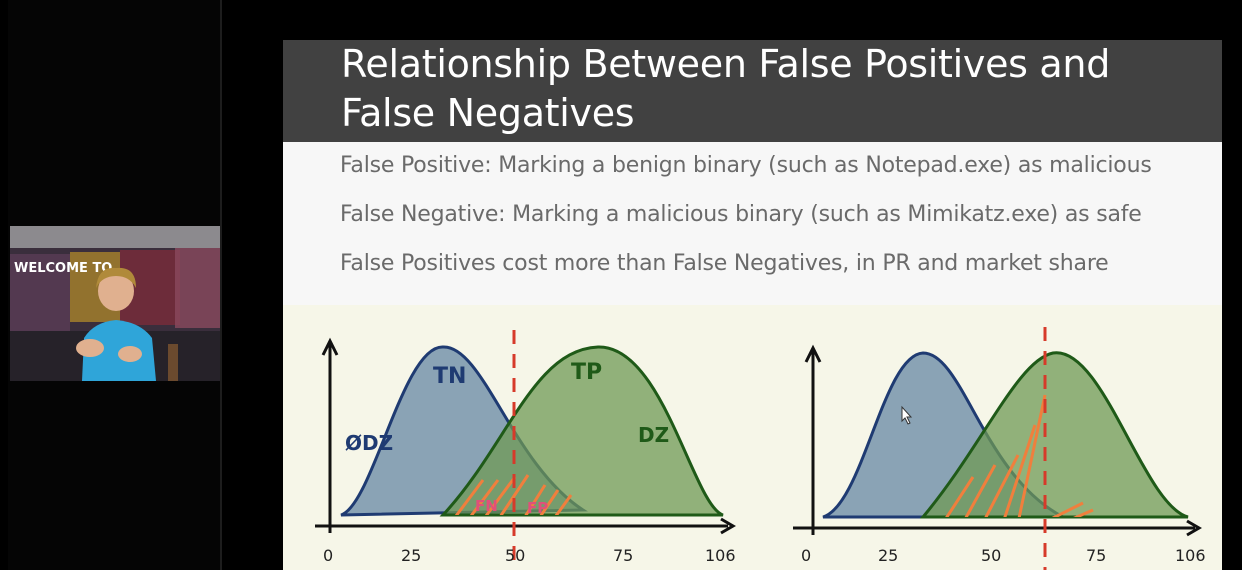 The image size is (1242, 570). Describe the element at coordinates (411, 555) in the screenshot. I see `chart-1-tick-25: 25` at that location.